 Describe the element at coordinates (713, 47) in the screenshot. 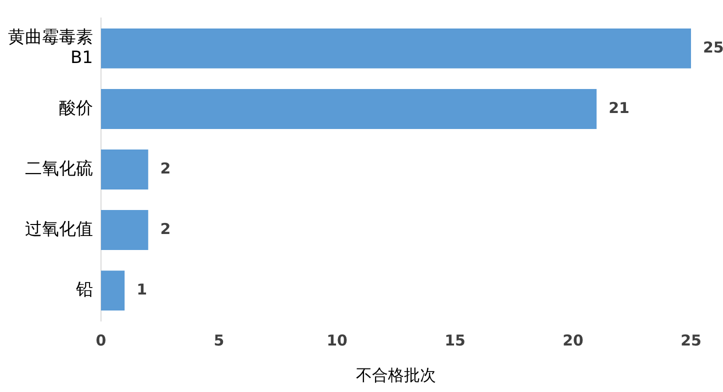

I see `data-label: 25` at that location.